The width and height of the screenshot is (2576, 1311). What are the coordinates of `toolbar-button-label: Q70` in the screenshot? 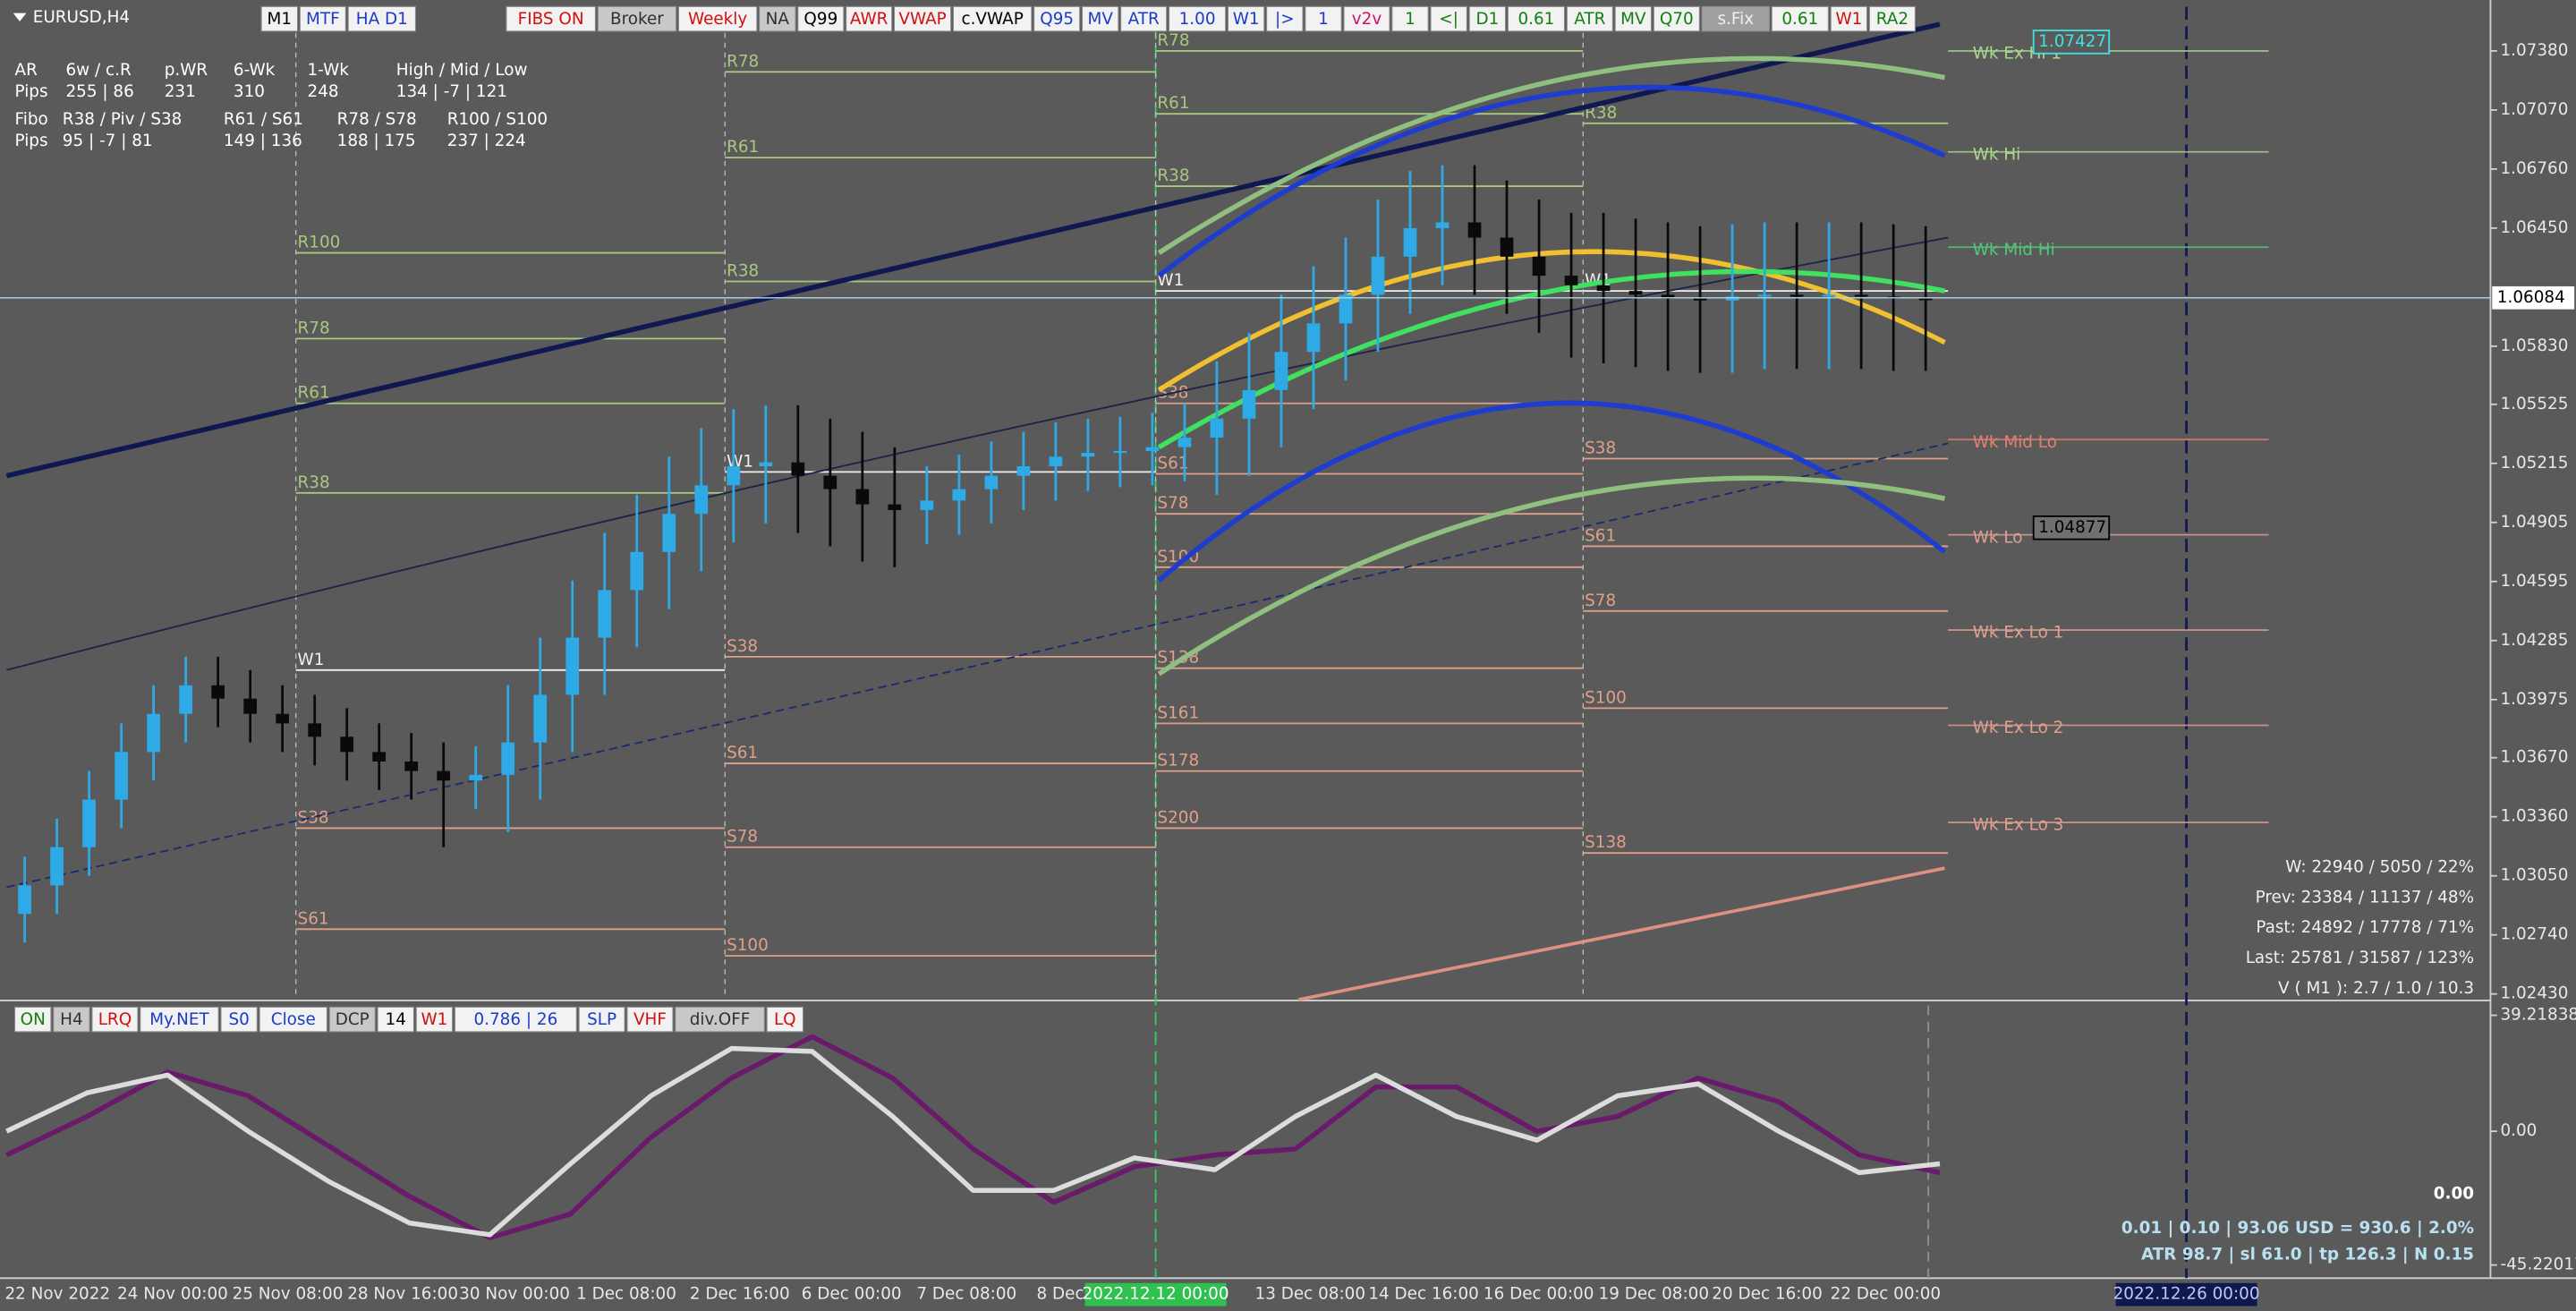 It's located at (1677, 19).